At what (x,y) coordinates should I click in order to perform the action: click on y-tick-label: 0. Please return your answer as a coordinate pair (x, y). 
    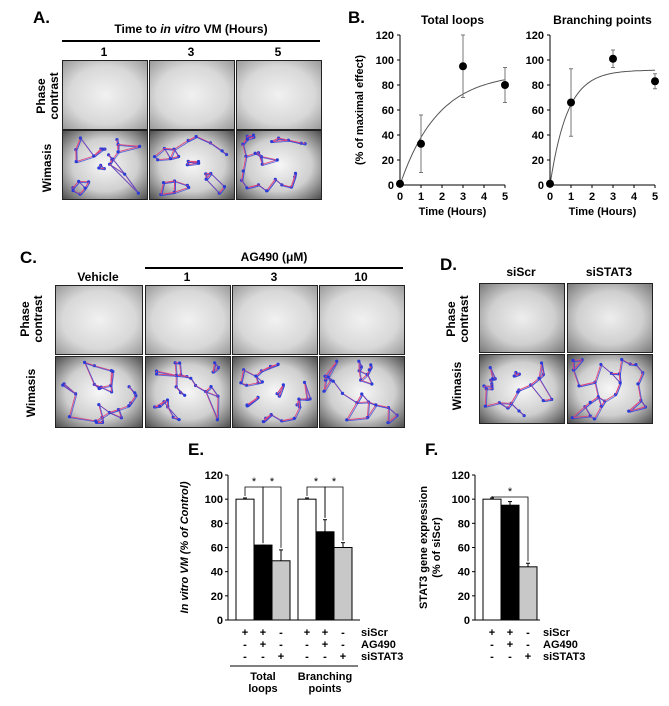
    Looking at the image, I should click on (467, 621).